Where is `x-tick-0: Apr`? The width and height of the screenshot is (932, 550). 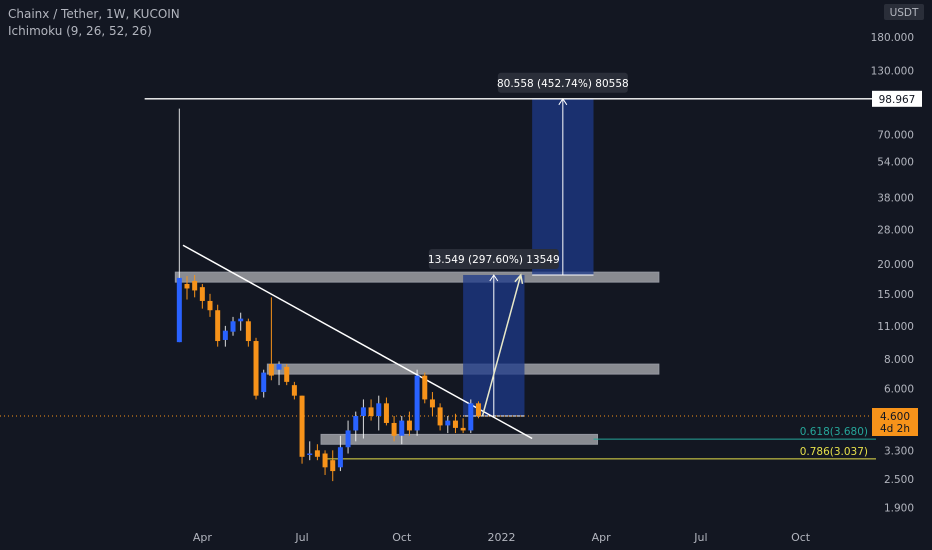 x-tick-0: Apr is located at coordinates (203, 537).